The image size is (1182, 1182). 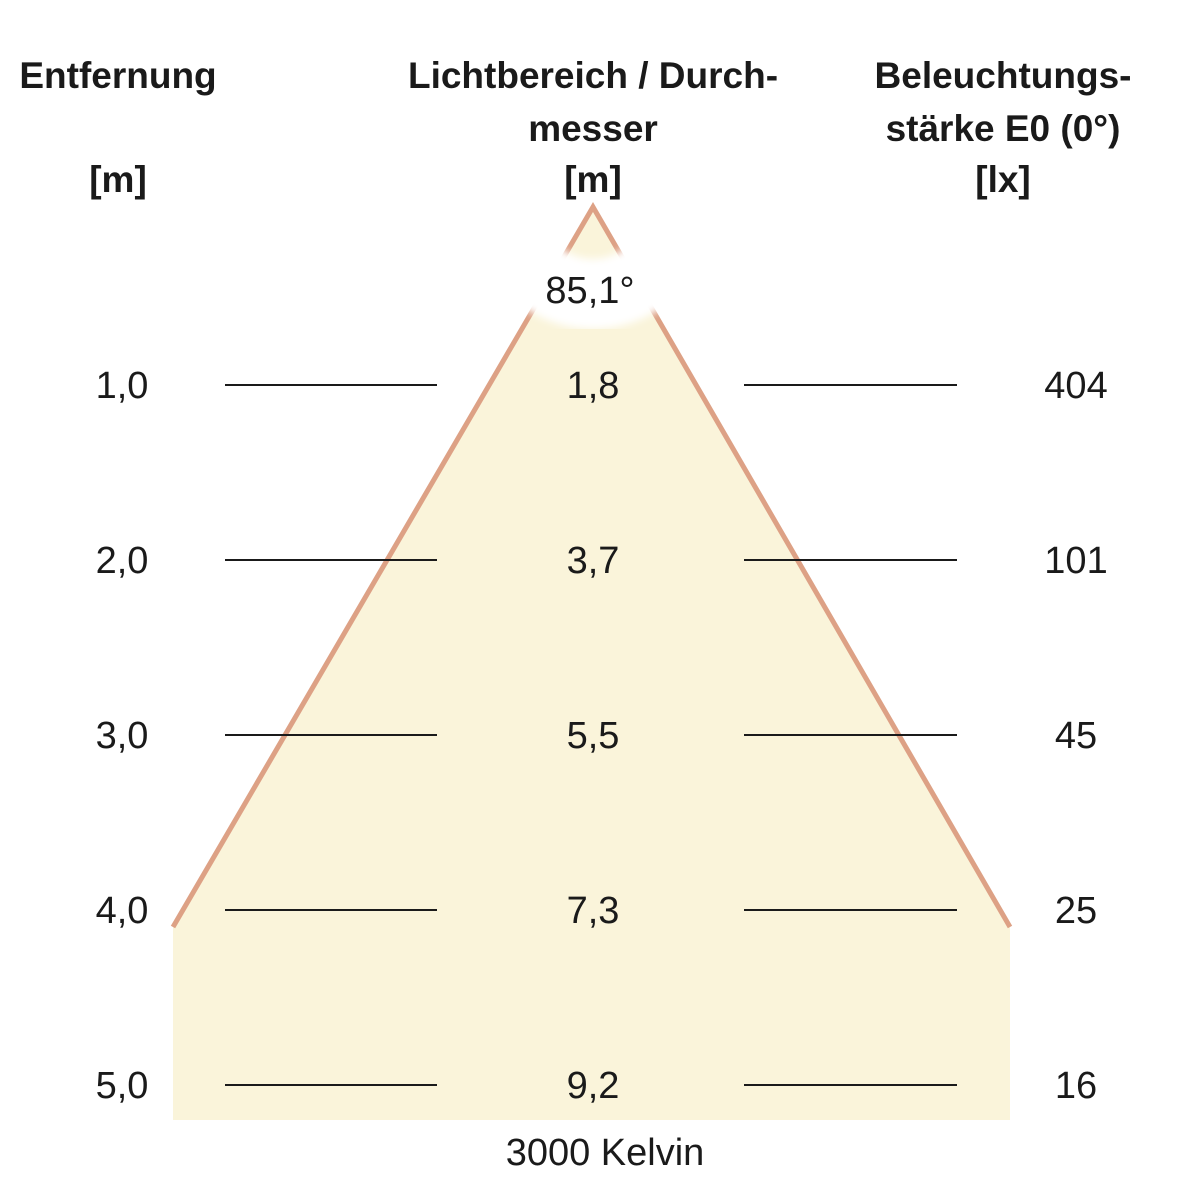 What do you see at coordinates (1003, 179) in the screenshot?
I see `header-illuminance-unit: [lx]` at bounding box center [1003, 179].